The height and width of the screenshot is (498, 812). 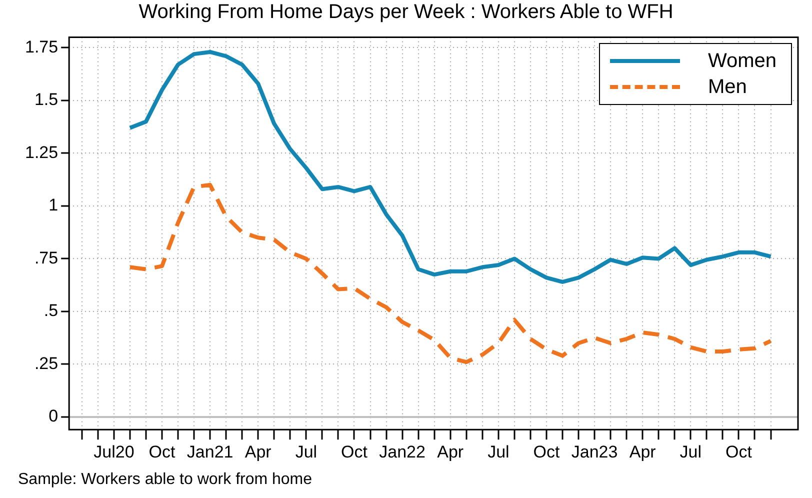 I want to click on y-tick-label: 1, so click(x=53, y=205).